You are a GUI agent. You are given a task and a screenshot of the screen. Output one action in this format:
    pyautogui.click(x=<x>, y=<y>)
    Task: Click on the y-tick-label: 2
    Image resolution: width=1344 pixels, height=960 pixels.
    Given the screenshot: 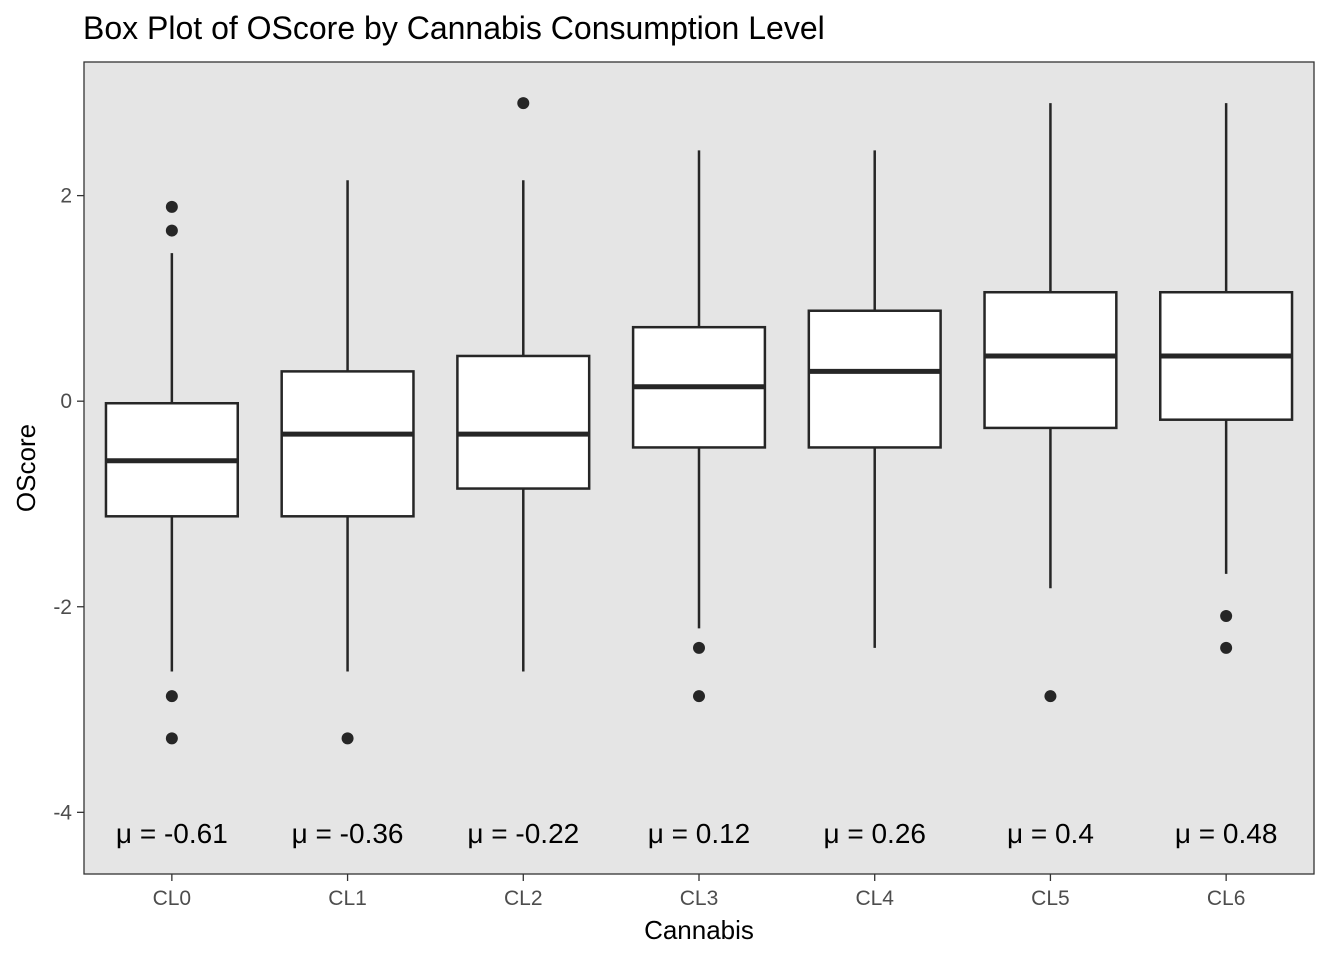 What is the action you would take?
    pyautogui.click(x=66, y=196)
    